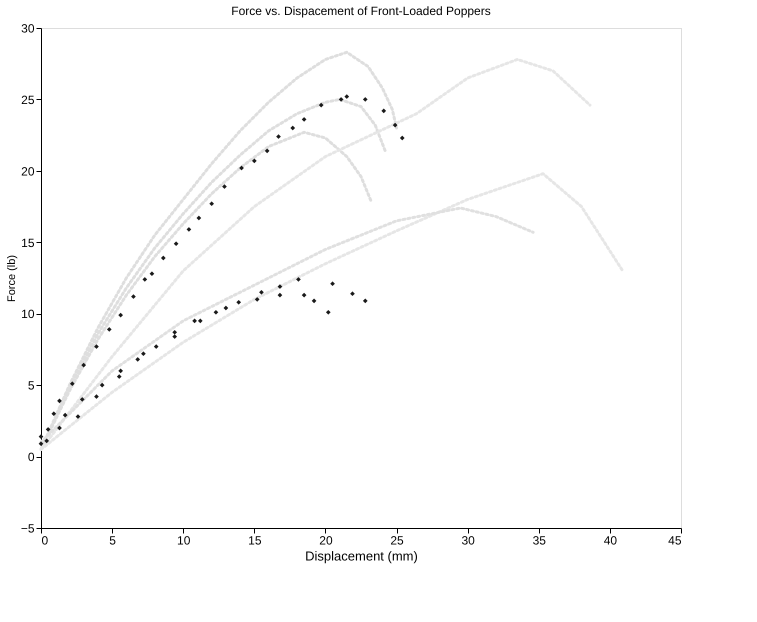 The image size is (757, 622). What do you see at coordinates (611, 541) in the screenshot?
I see `x-tick-label: 40` at bounding box center [611, 541].